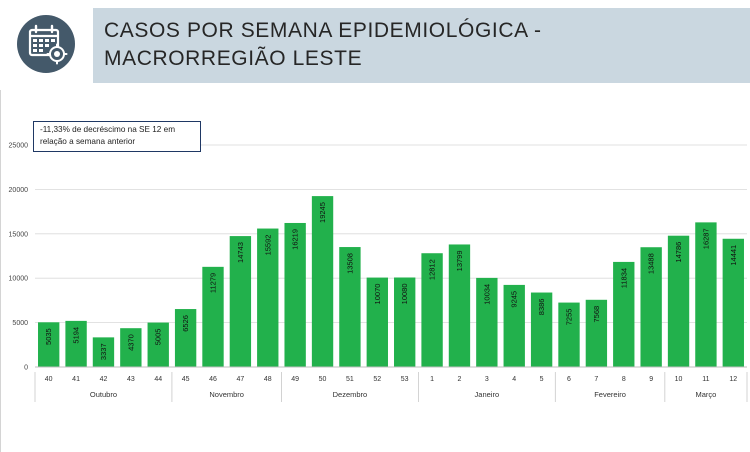 This screenshot has width=750, height=452. Describe the element at coordinates (624, 379) in the screenshot. I see `x-tick-label: 8` at that location.